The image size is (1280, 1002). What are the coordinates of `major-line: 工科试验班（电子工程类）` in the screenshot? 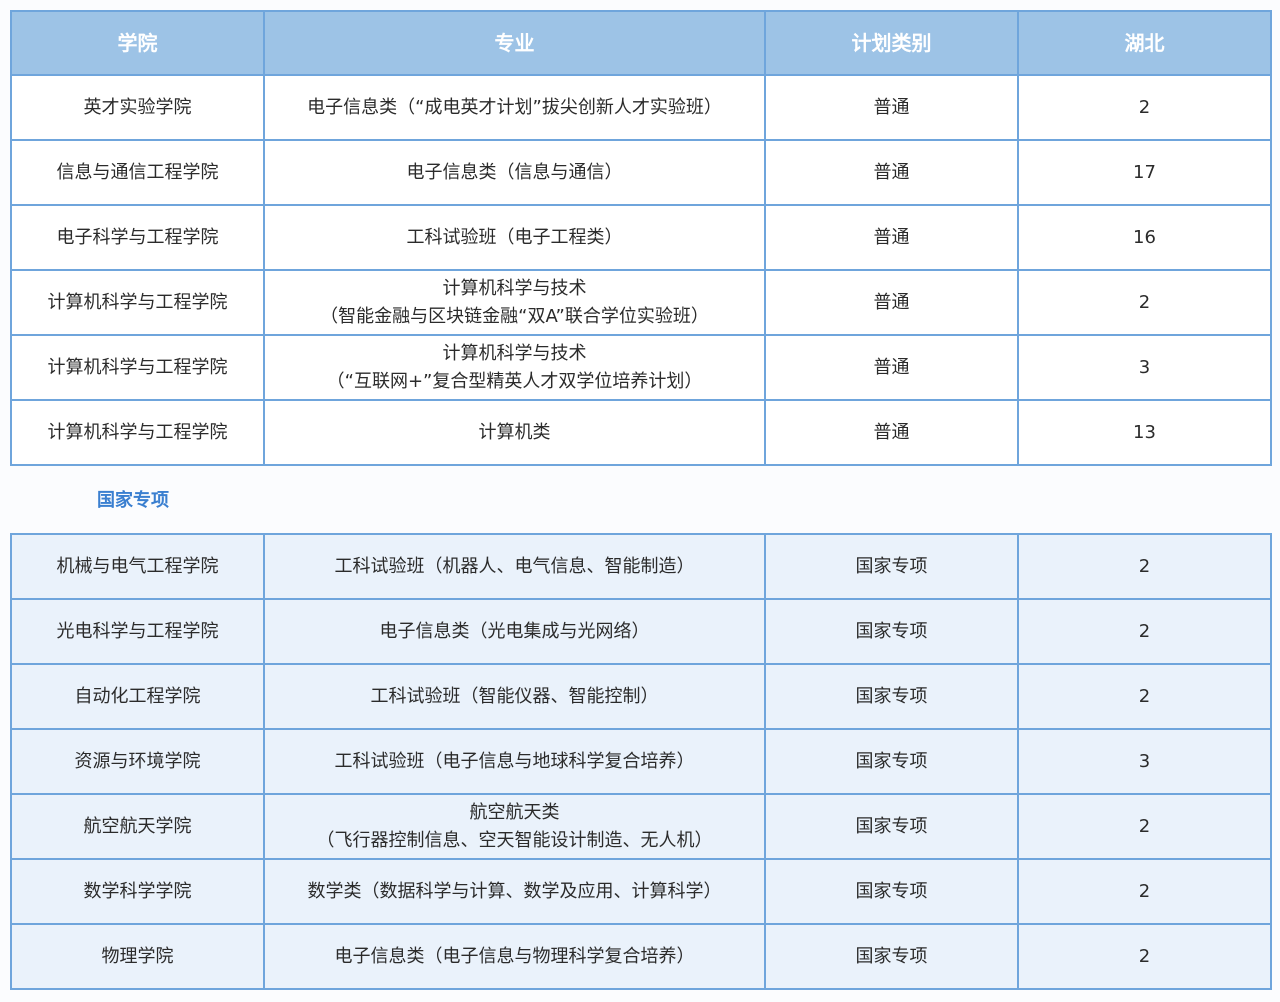 It's located at (514, 237).